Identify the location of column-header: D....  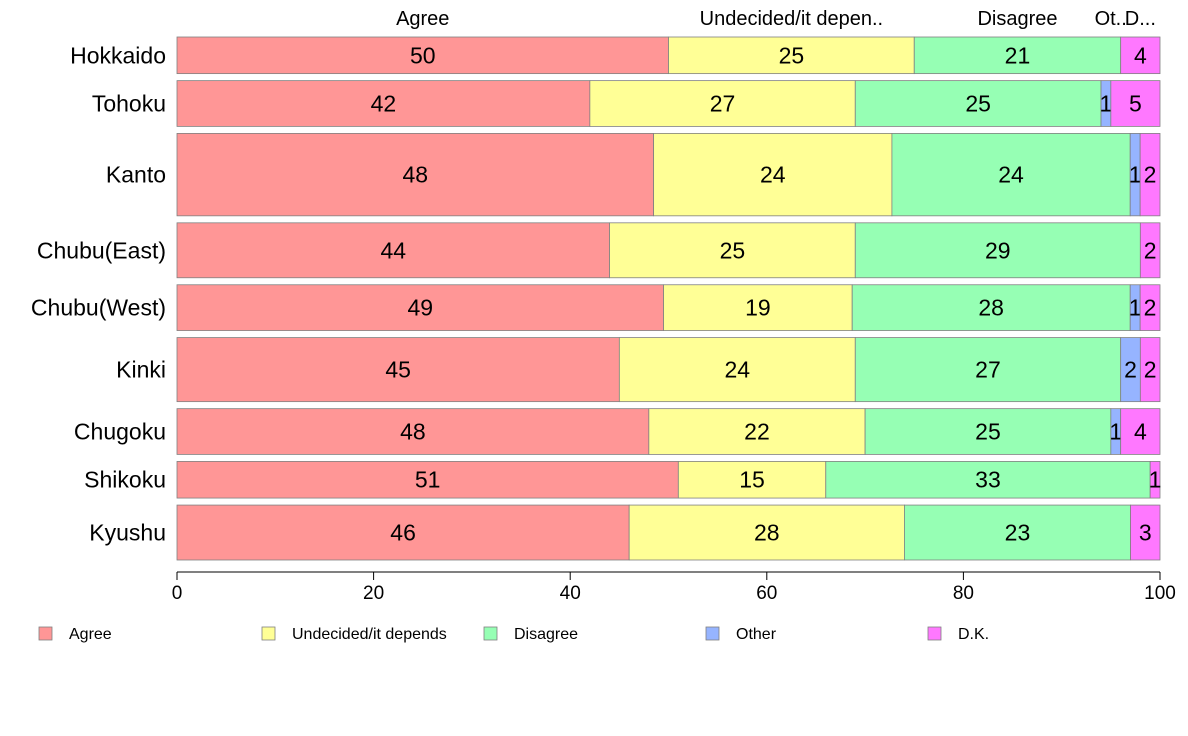
(1140, 19).